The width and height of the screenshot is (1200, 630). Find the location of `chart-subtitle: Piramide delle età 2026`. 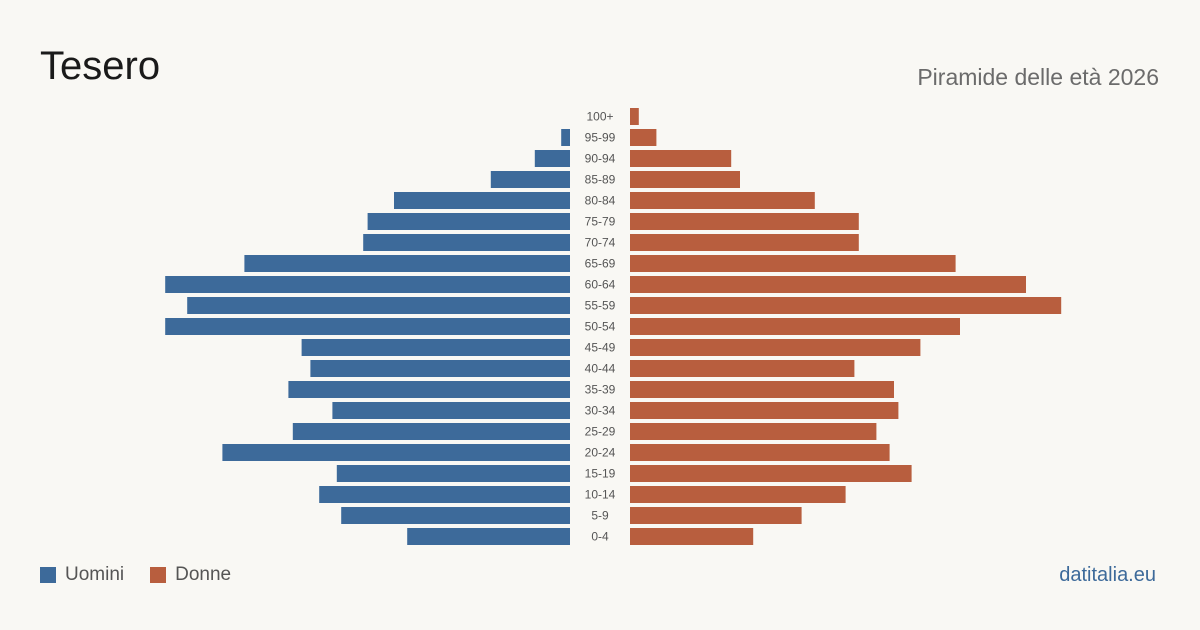

chart-subtitle: Piramide delle età 2026 is located at coordinates (1038, 77).